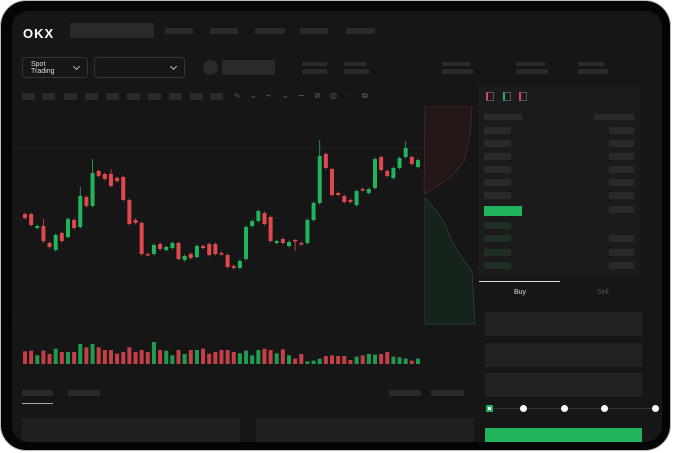  What do you see at coordinates (563, 435) in the screenshot?
I see `buy-button` at bounding box center [563, 435].